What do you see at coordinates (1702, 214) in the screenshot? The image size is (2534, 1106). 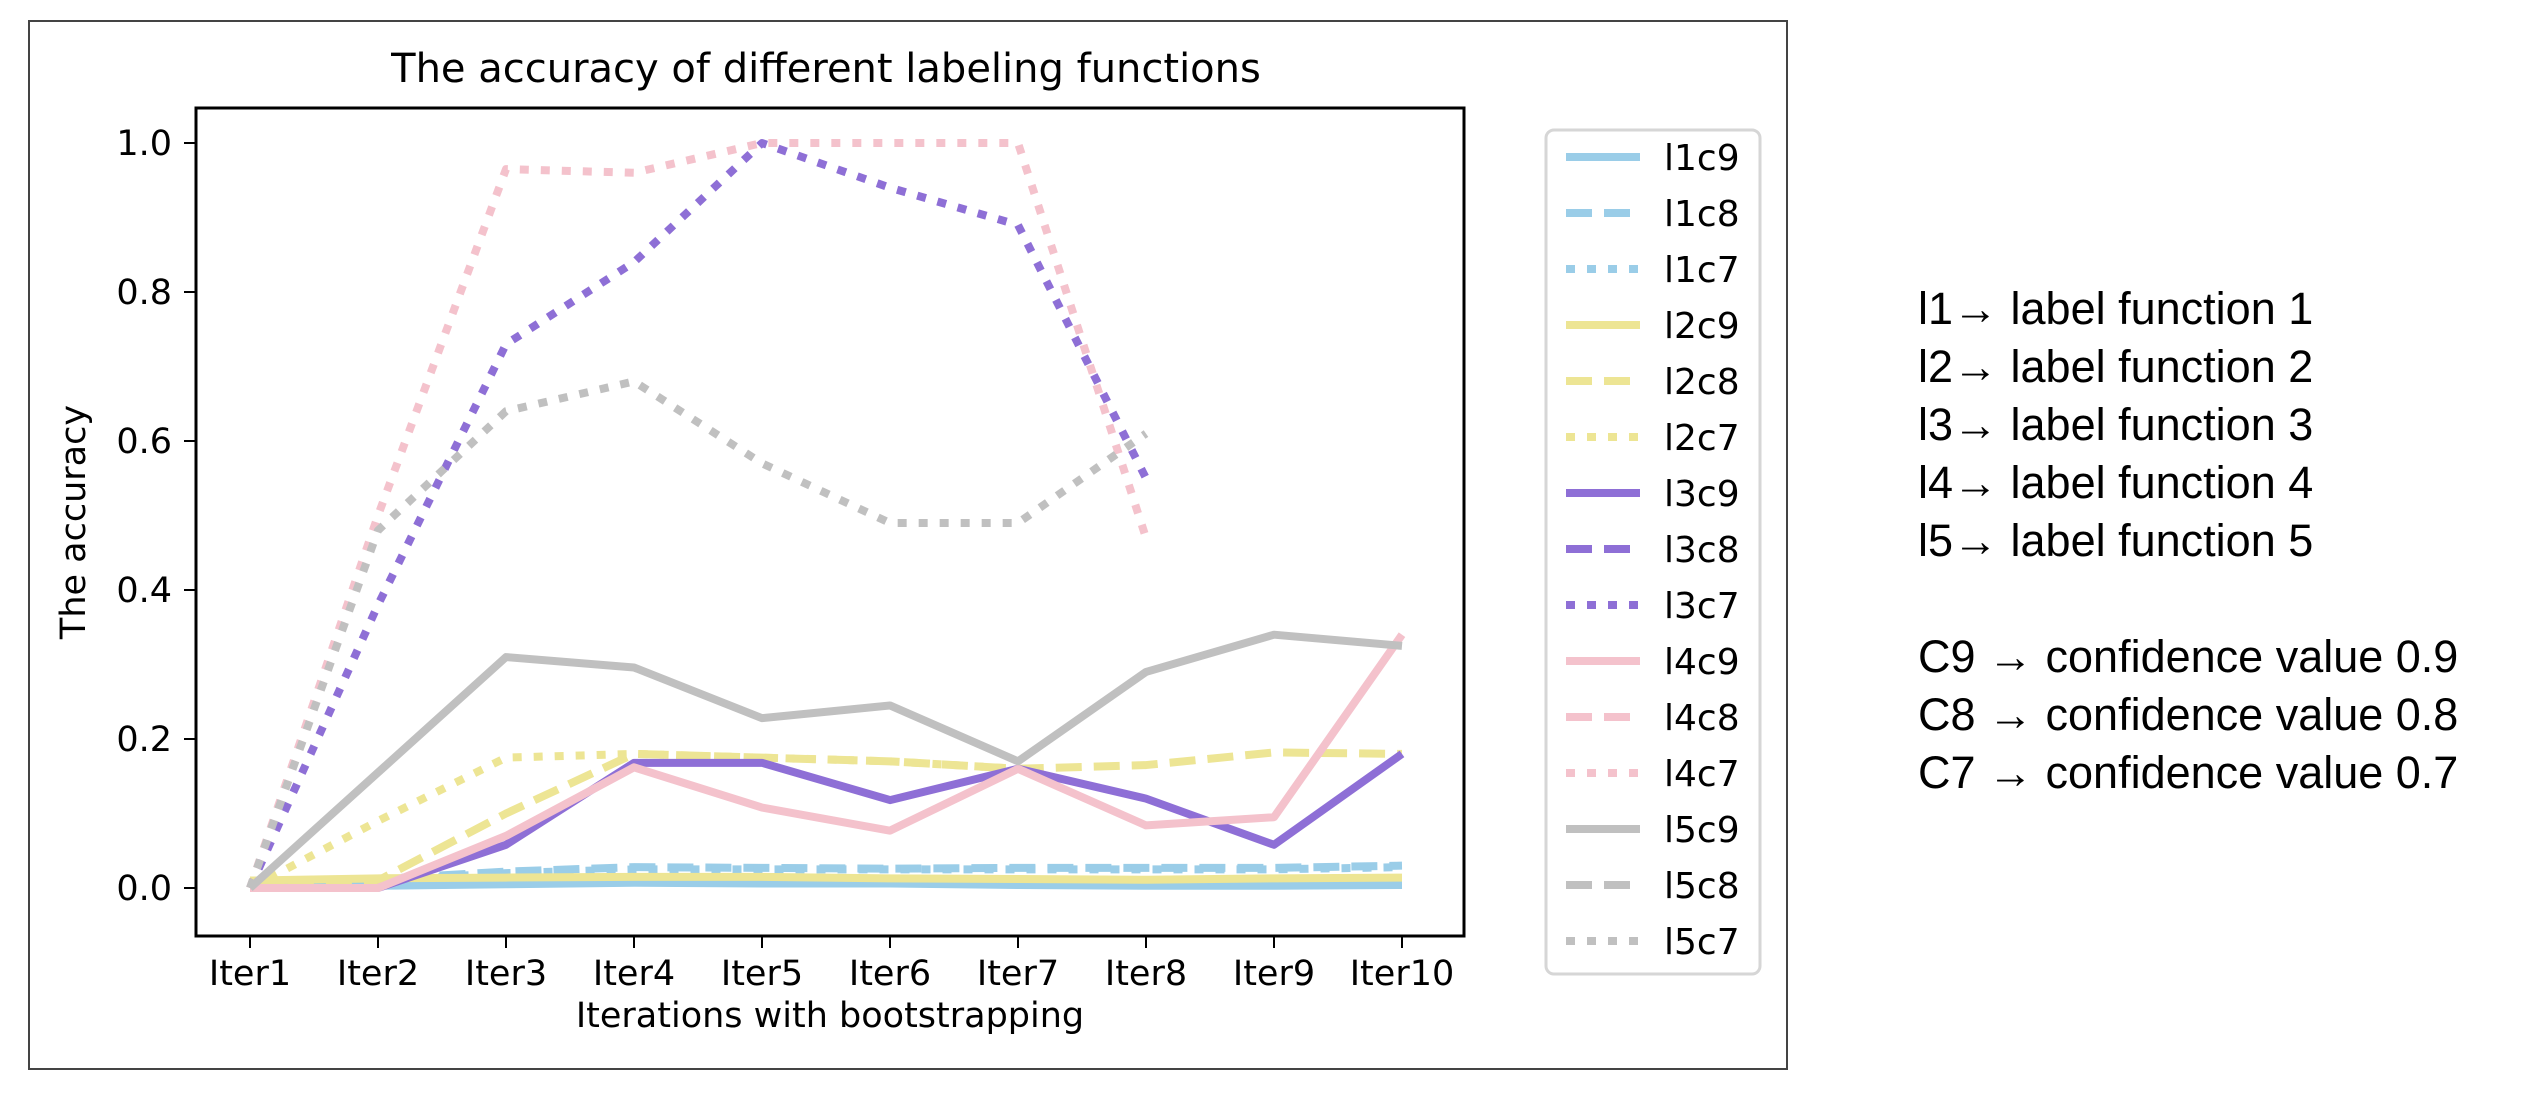 I see `legend-label-l1c8: l1c8` at bounding box center [1702, 214].